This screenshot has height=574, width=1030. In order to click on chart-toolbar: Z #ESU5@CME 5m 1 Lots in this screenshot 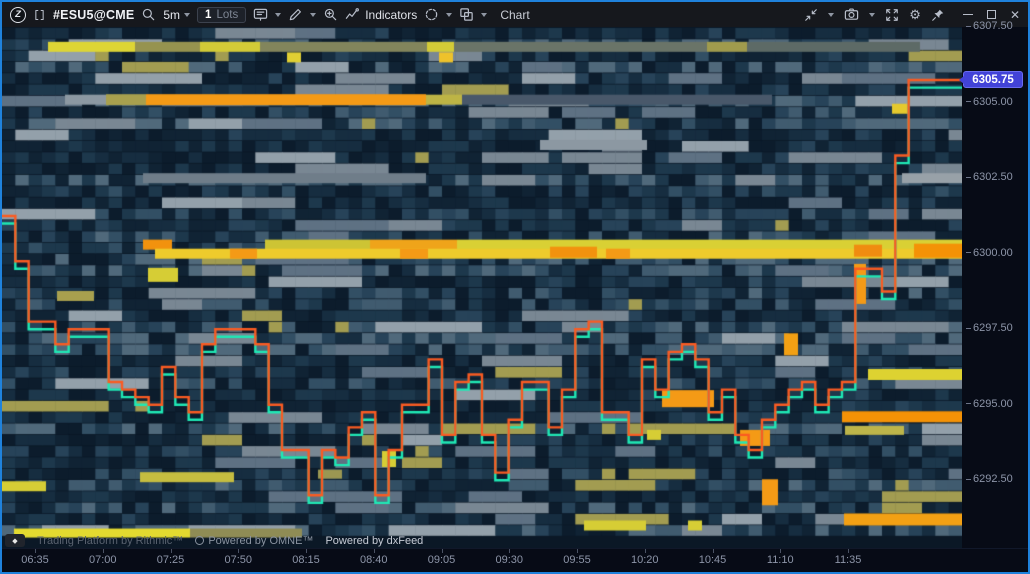, I will do `click(249, 14)`.